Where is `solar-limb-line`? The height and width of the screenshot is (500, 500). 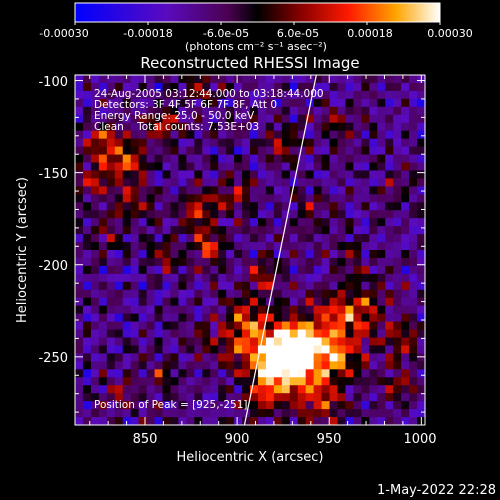
solar-limb-line is located at coordinates (280, 250).